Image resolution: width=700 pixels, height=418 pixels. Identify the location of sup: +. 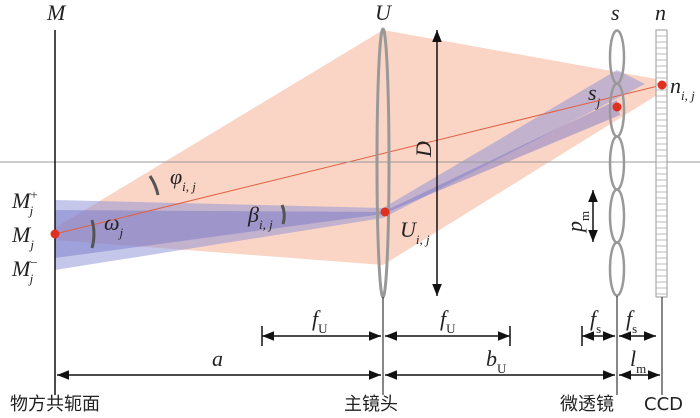
(33, 194).